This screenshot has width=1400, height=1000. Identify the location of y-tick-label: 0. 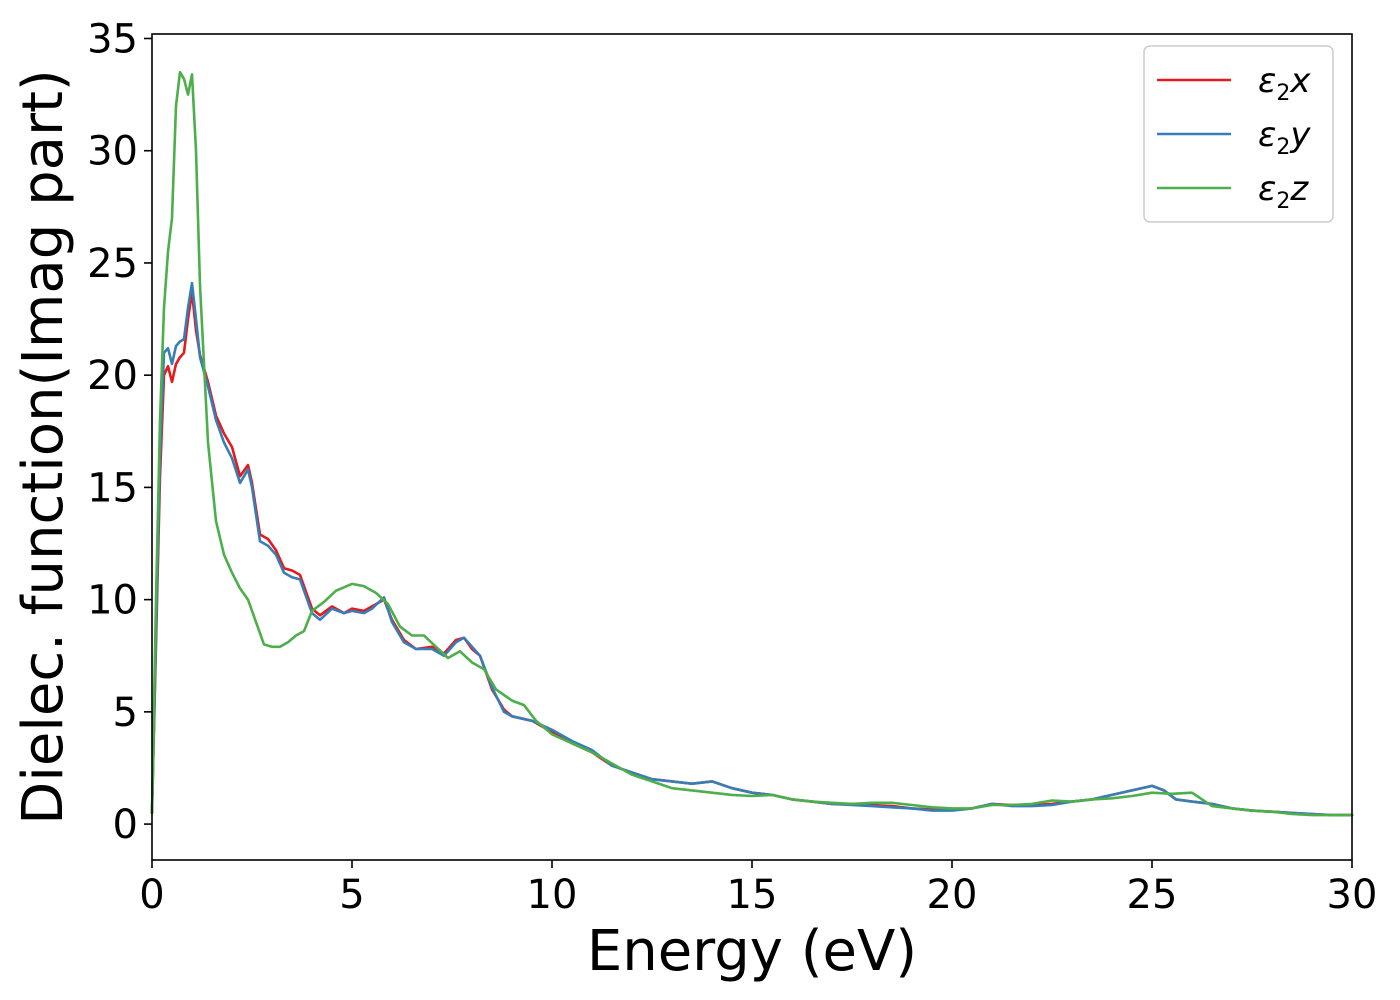
(125, 825).